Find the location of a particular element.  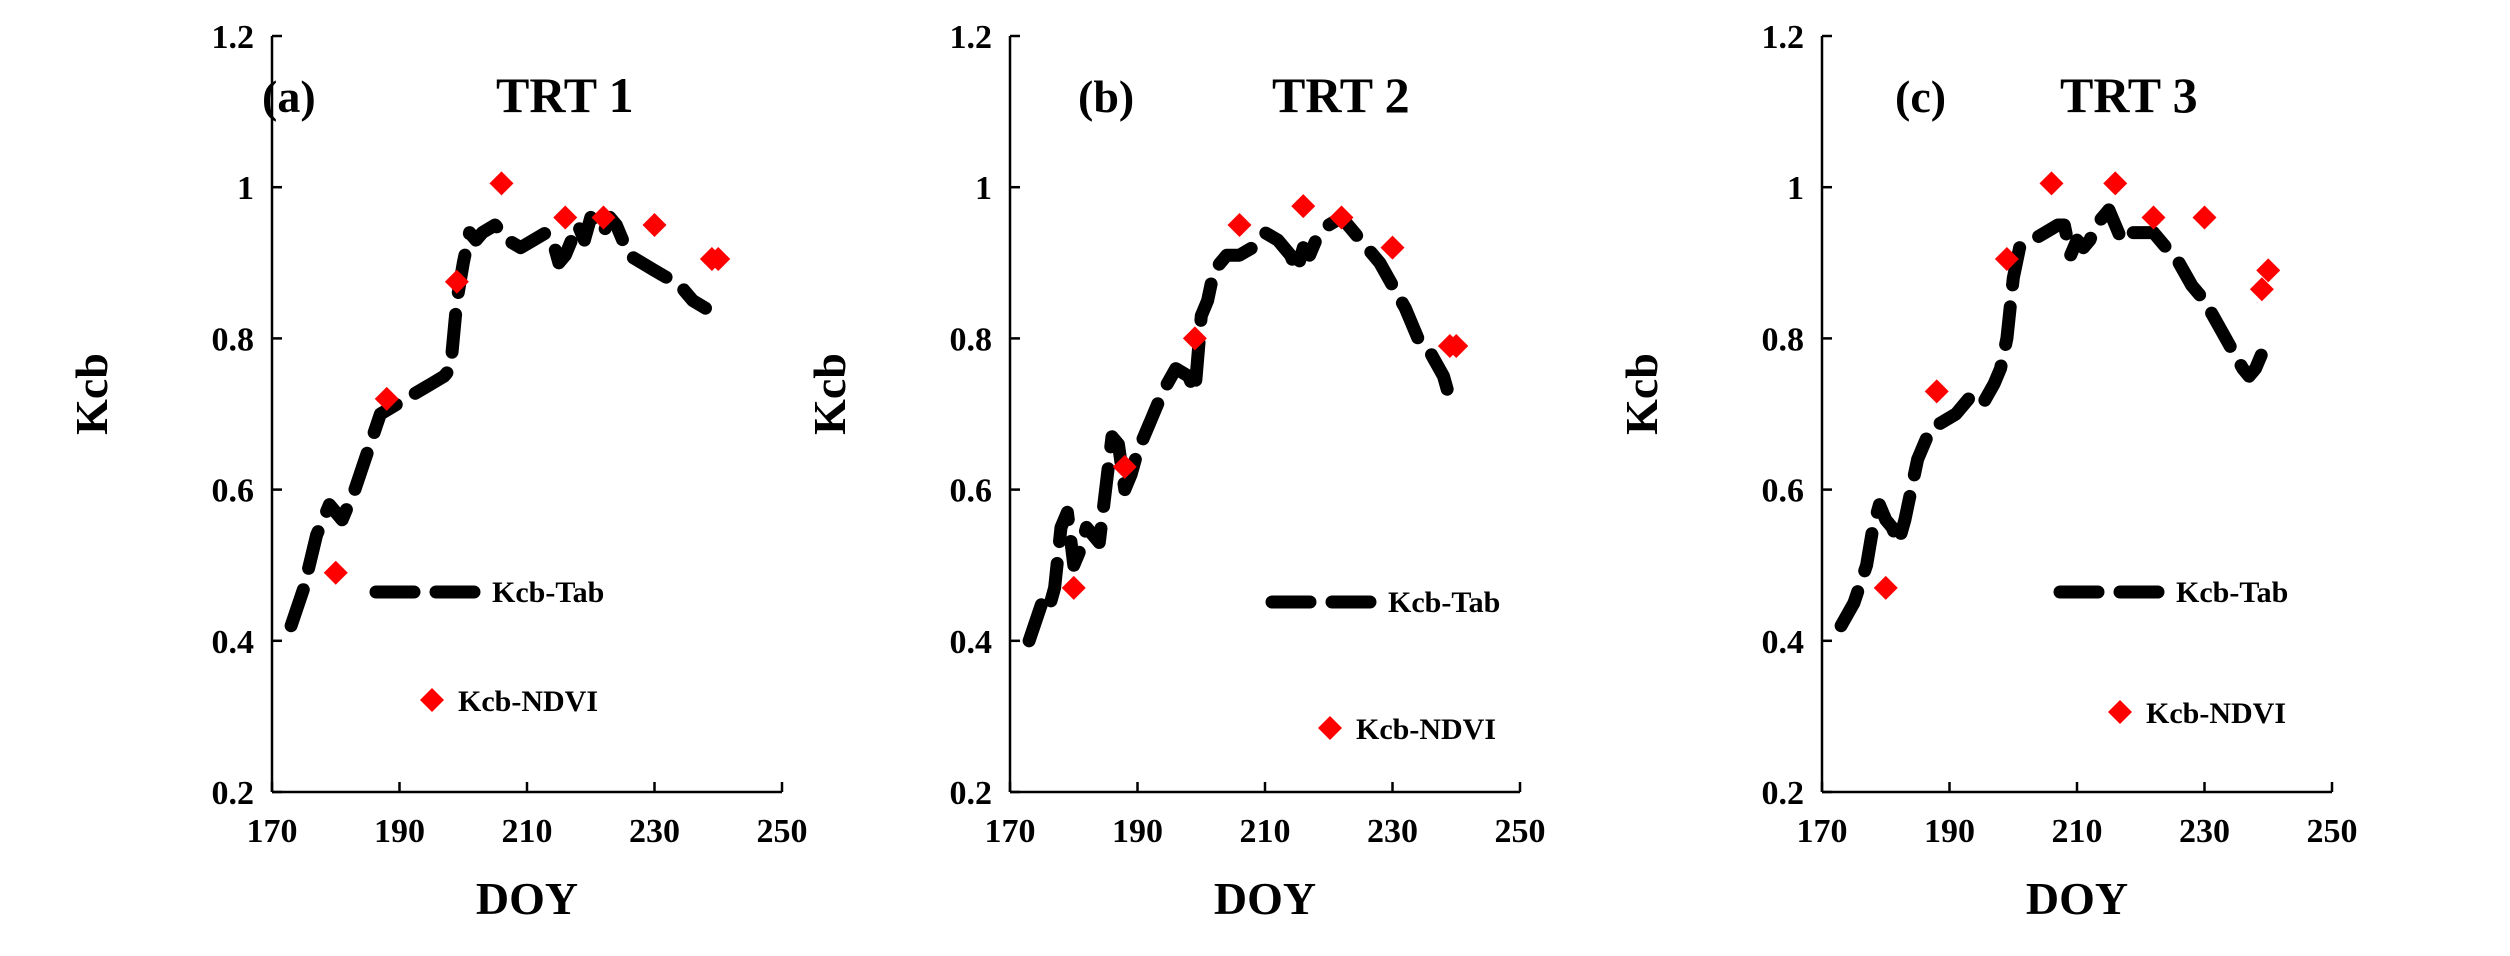

panel-label: (b) is located at coordinates (1106, 96).